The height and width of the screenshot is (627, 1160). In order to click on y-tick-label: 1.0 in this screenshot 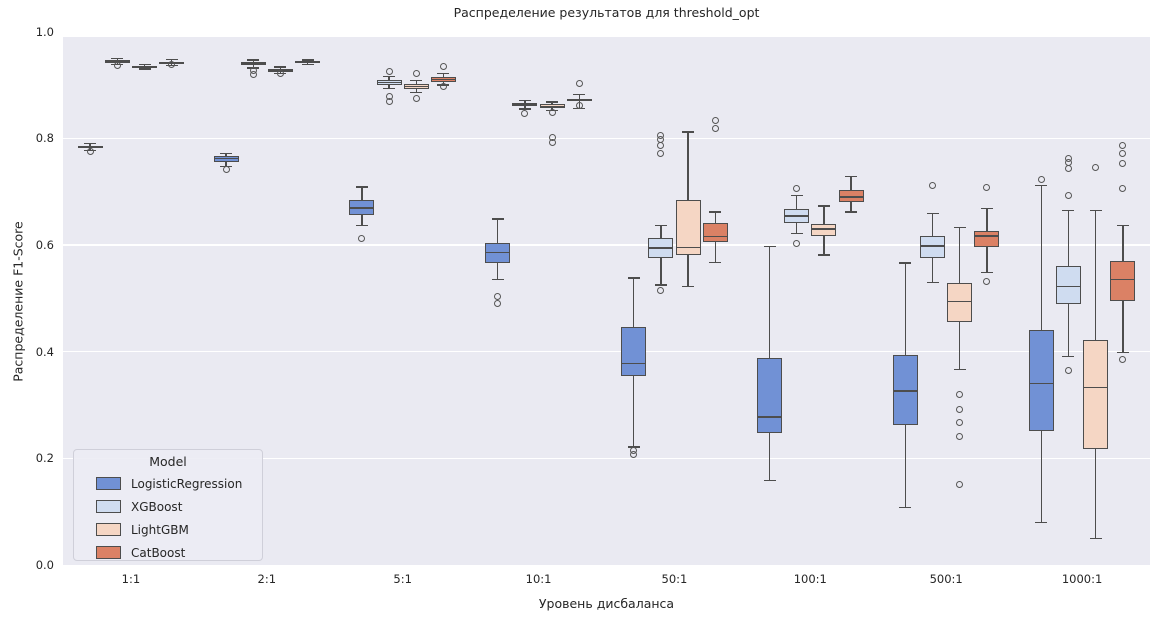, I will do `click(44, 32)`.